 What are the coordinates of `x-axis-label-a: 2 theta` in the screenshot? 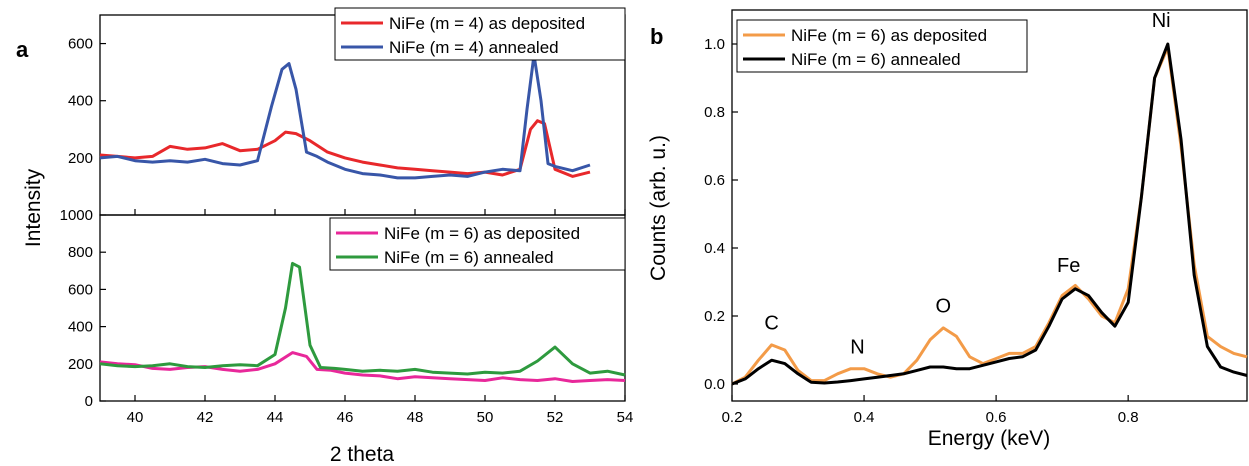 It's located at (362, 454).